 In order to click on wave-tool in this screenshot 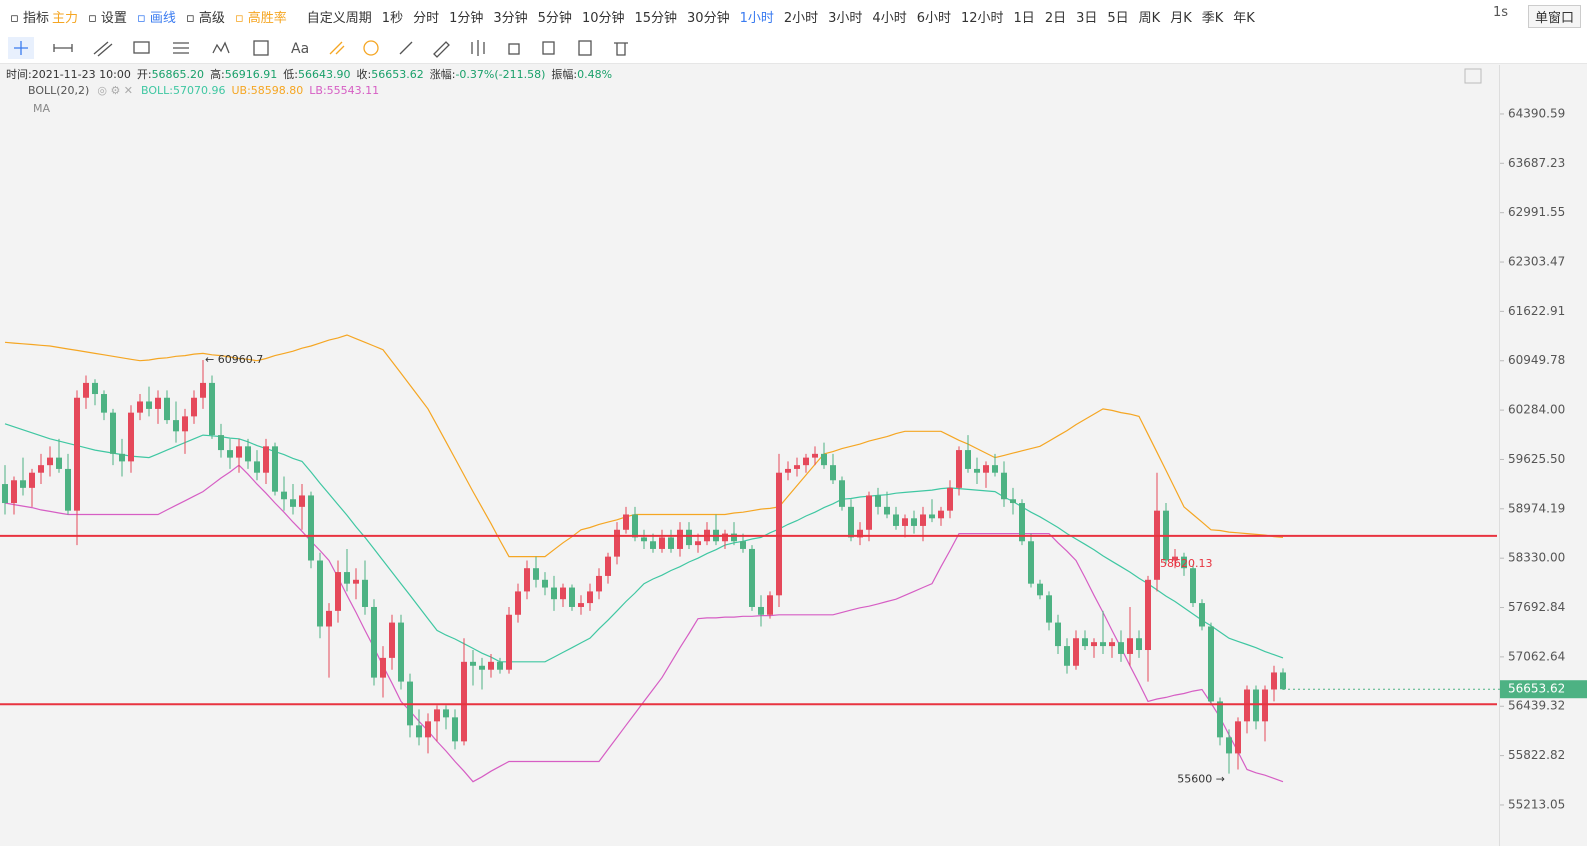, I will do `click(221, 47)`.